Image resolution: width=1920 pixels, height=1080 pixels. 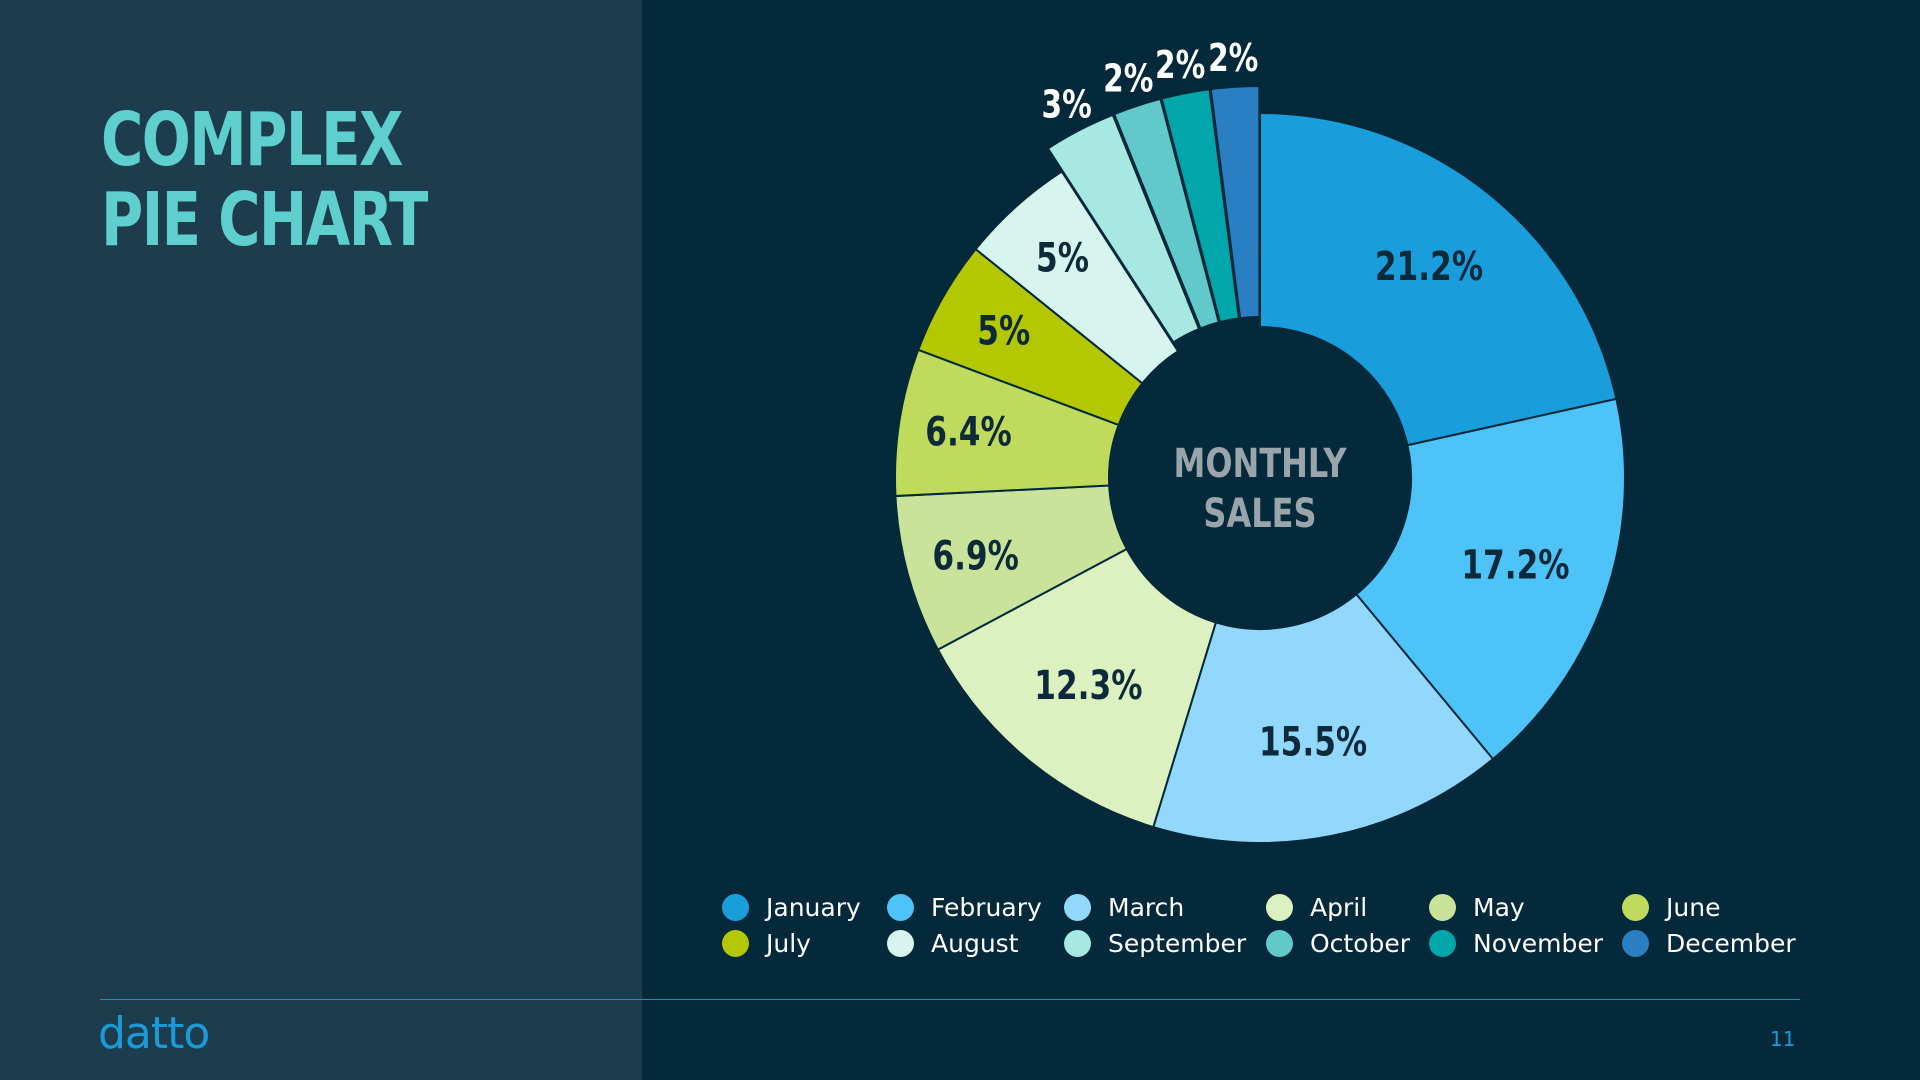 What do you see at coordinates (900, 943) in the screenshot?
I see `legend-swatch-august` at bounding box center [900, 943].